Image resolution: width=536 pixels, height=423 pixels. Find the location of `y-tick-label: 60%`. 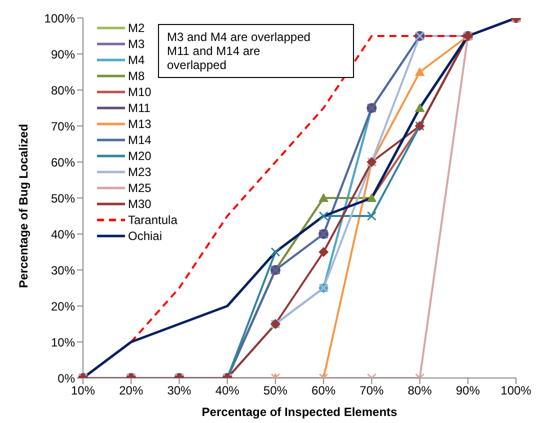

y-tick-label: 60% is located at coordinates (63, 162).